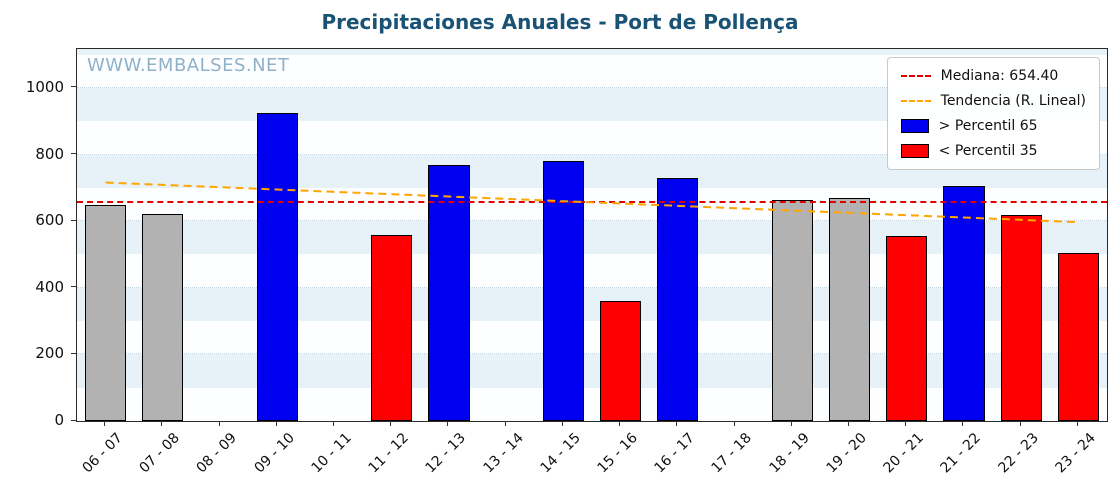 The width and height of the screenshot is (1120, 500). I want to click on x-tick-label: 07 - 08, so click(160, 453).